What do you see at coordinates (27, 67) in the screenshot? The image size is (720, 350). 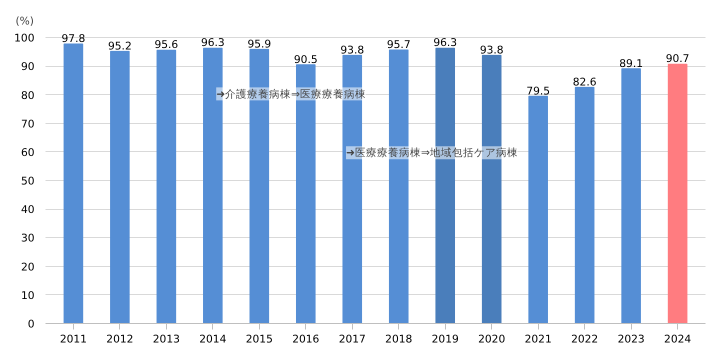 I see `y-tick-label: 90` at bounding box center [27, 67].